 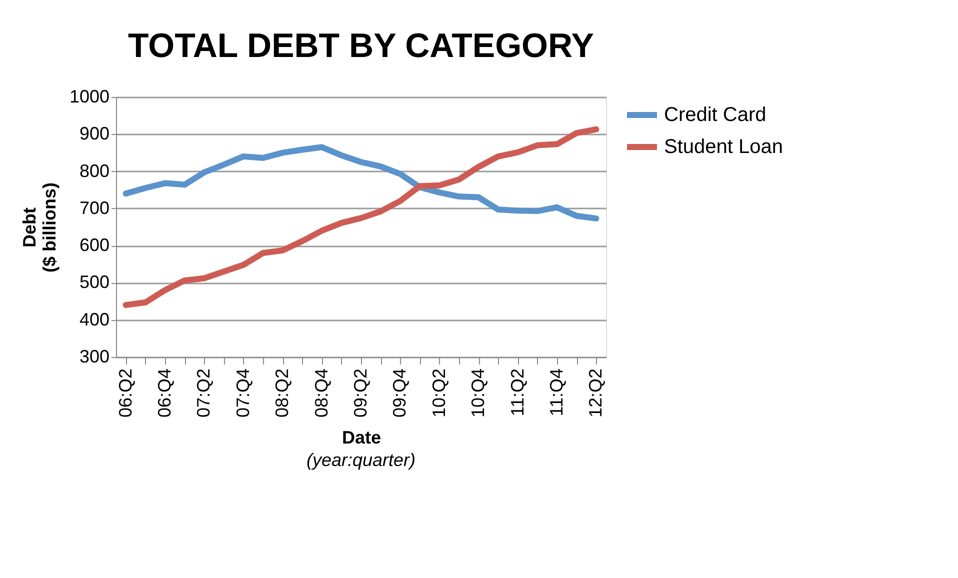 I want to click on x-tick-label: 06:Q4, so click(x=164, y=393).